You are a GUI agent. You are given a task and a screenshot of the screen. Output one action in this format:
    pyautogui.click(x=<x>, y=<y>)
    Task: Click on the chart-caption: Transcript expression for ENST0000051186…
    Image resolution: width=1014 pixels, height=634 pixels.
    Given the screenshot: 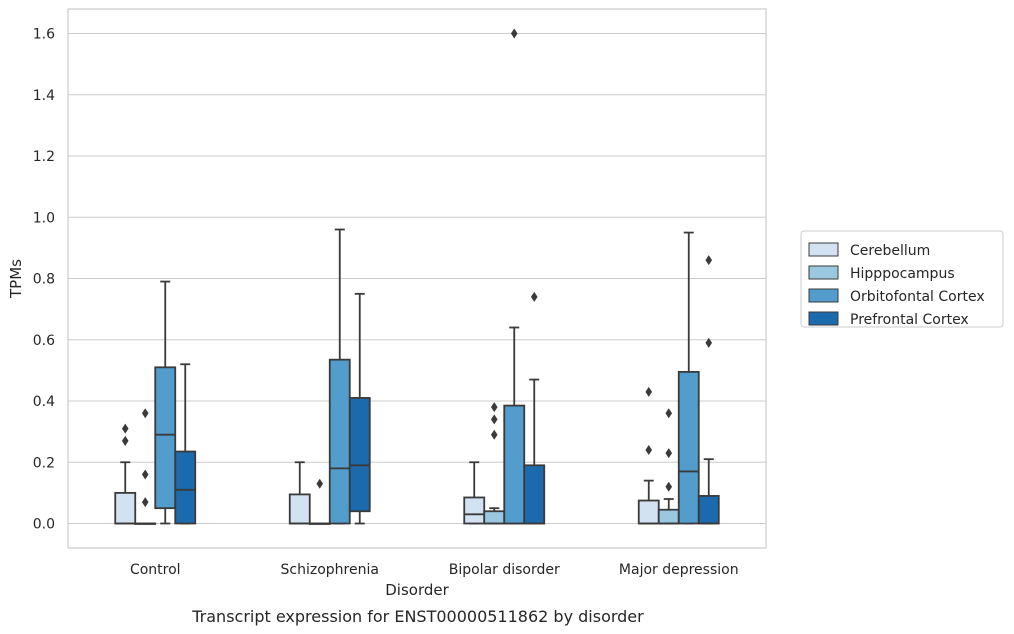 What is the action you would take?
    pyautogui.click(x=417, y=616)
    